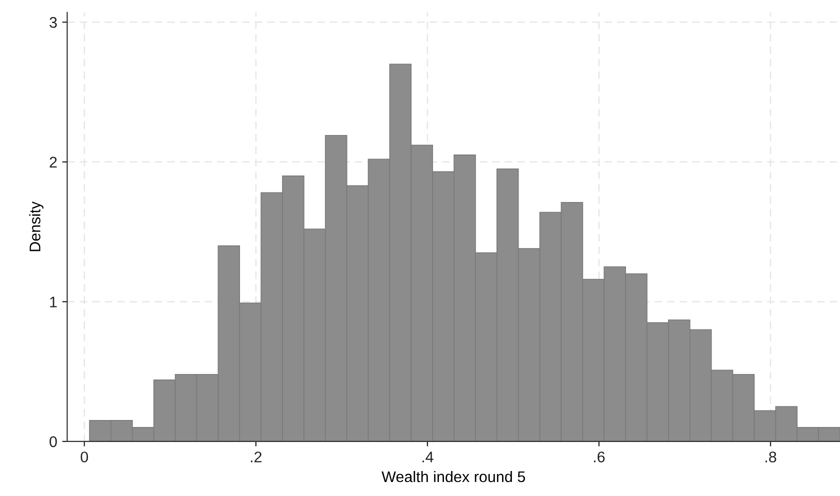  What do you see at coordinates (428, 457) in the screenshot?
I see `x-tick-label: .4` at bounding box center [428, 457].